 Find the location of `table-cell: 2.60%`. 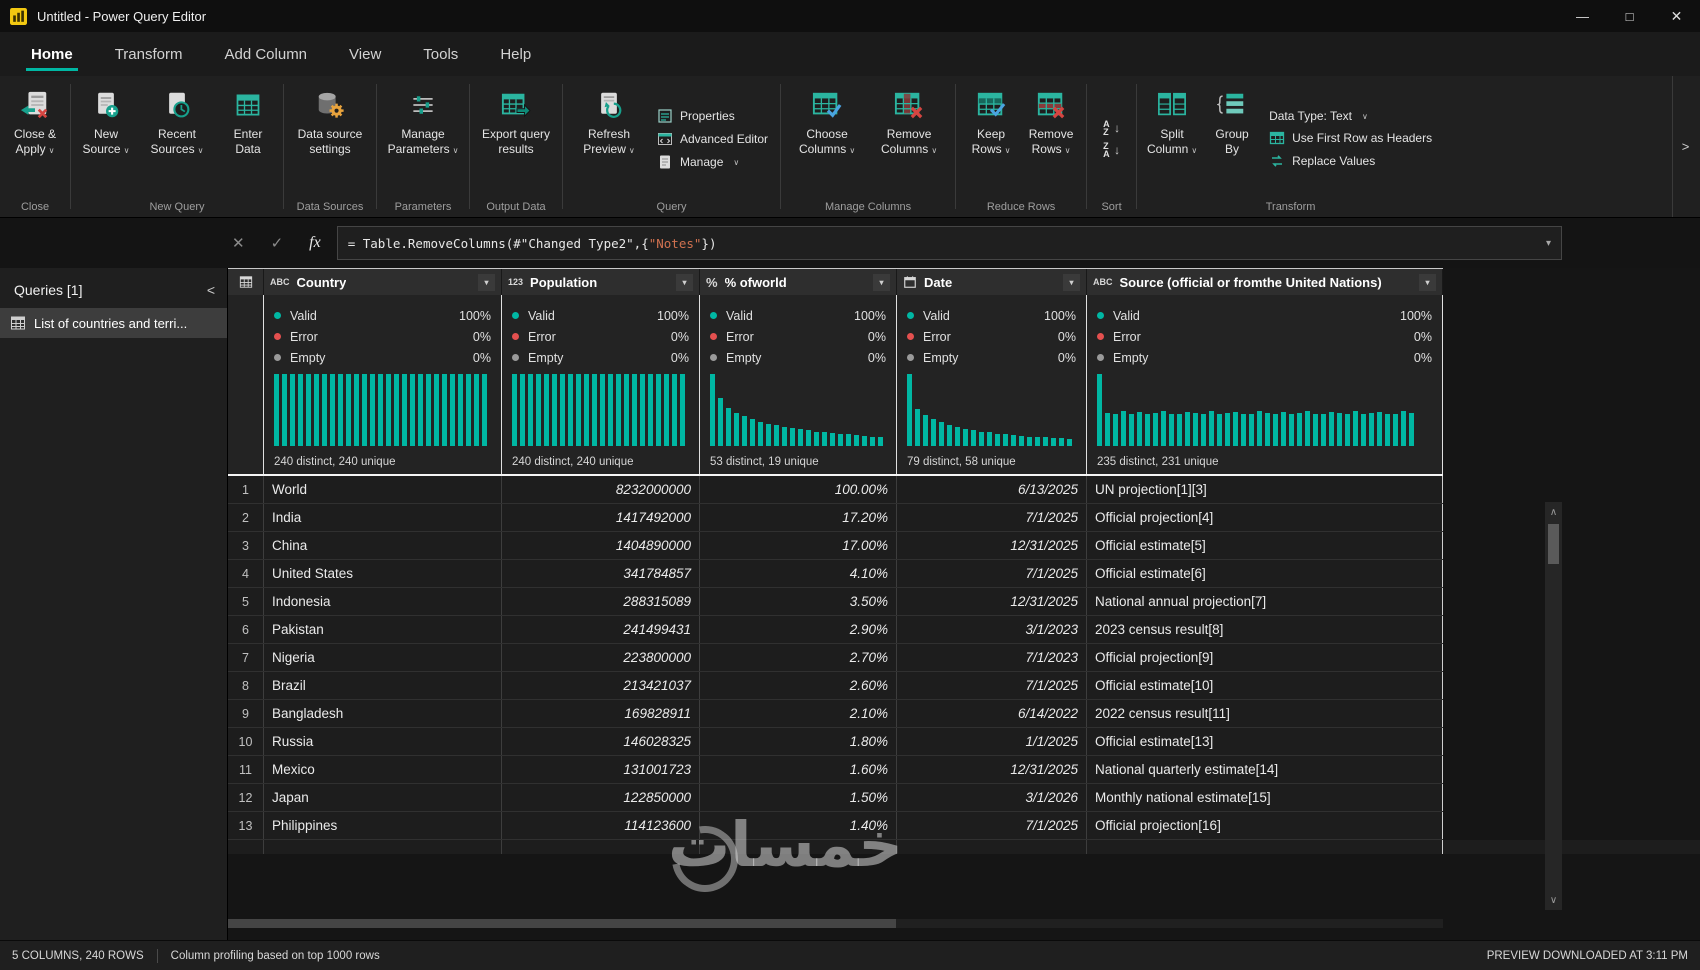

table-cell: 2.60% is located at coordinates (798, 685).